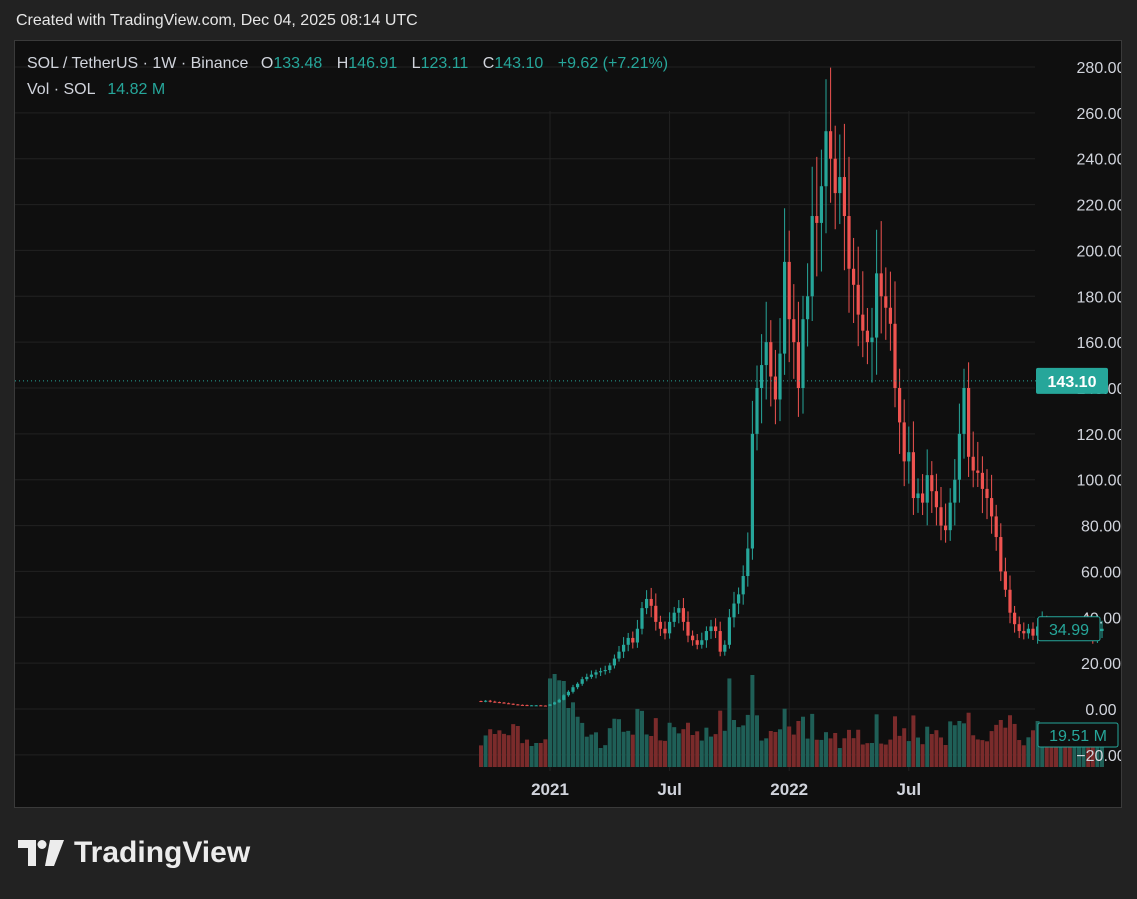 This screenshot has width=1137, height=899. Describe the element at coordinates (136, 89) in the screenshot. I see `volume-legend-value: 14.82 M` at that location.